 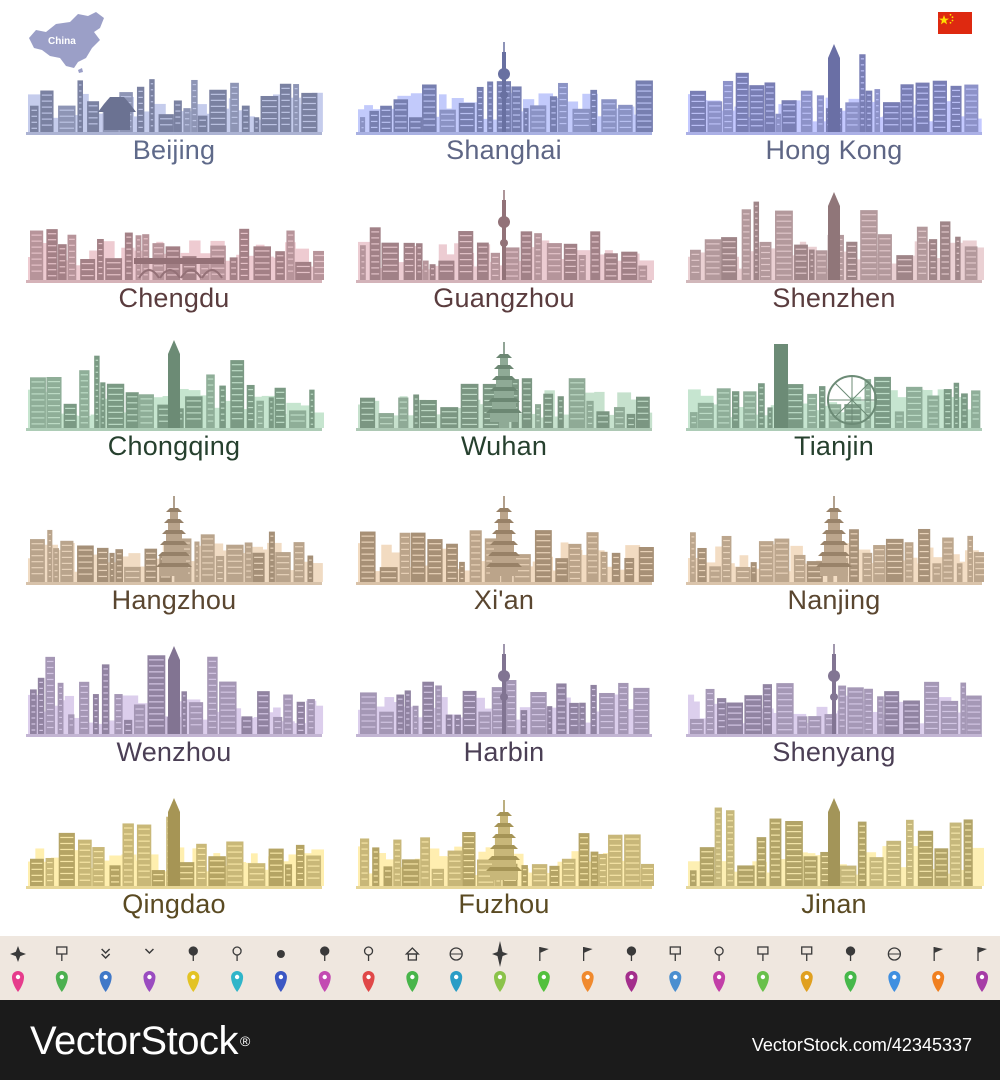 I want to click on city-card-chongqing: Chongqing, so click(x=174, y=411).